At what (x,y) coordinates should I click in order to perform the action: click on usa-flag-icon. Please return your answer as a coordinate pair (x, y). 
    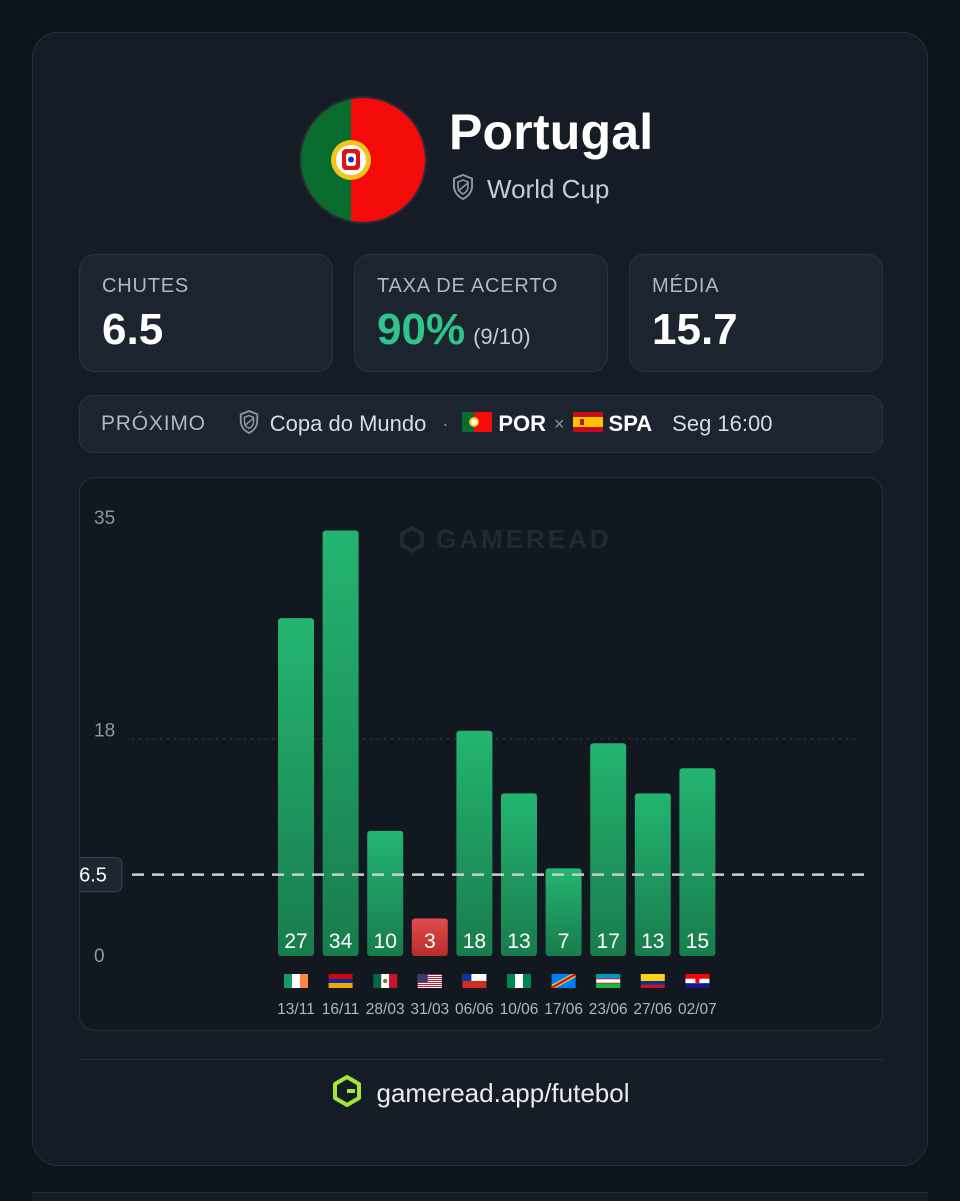
    Looking at the image, I should click on (429, 981).